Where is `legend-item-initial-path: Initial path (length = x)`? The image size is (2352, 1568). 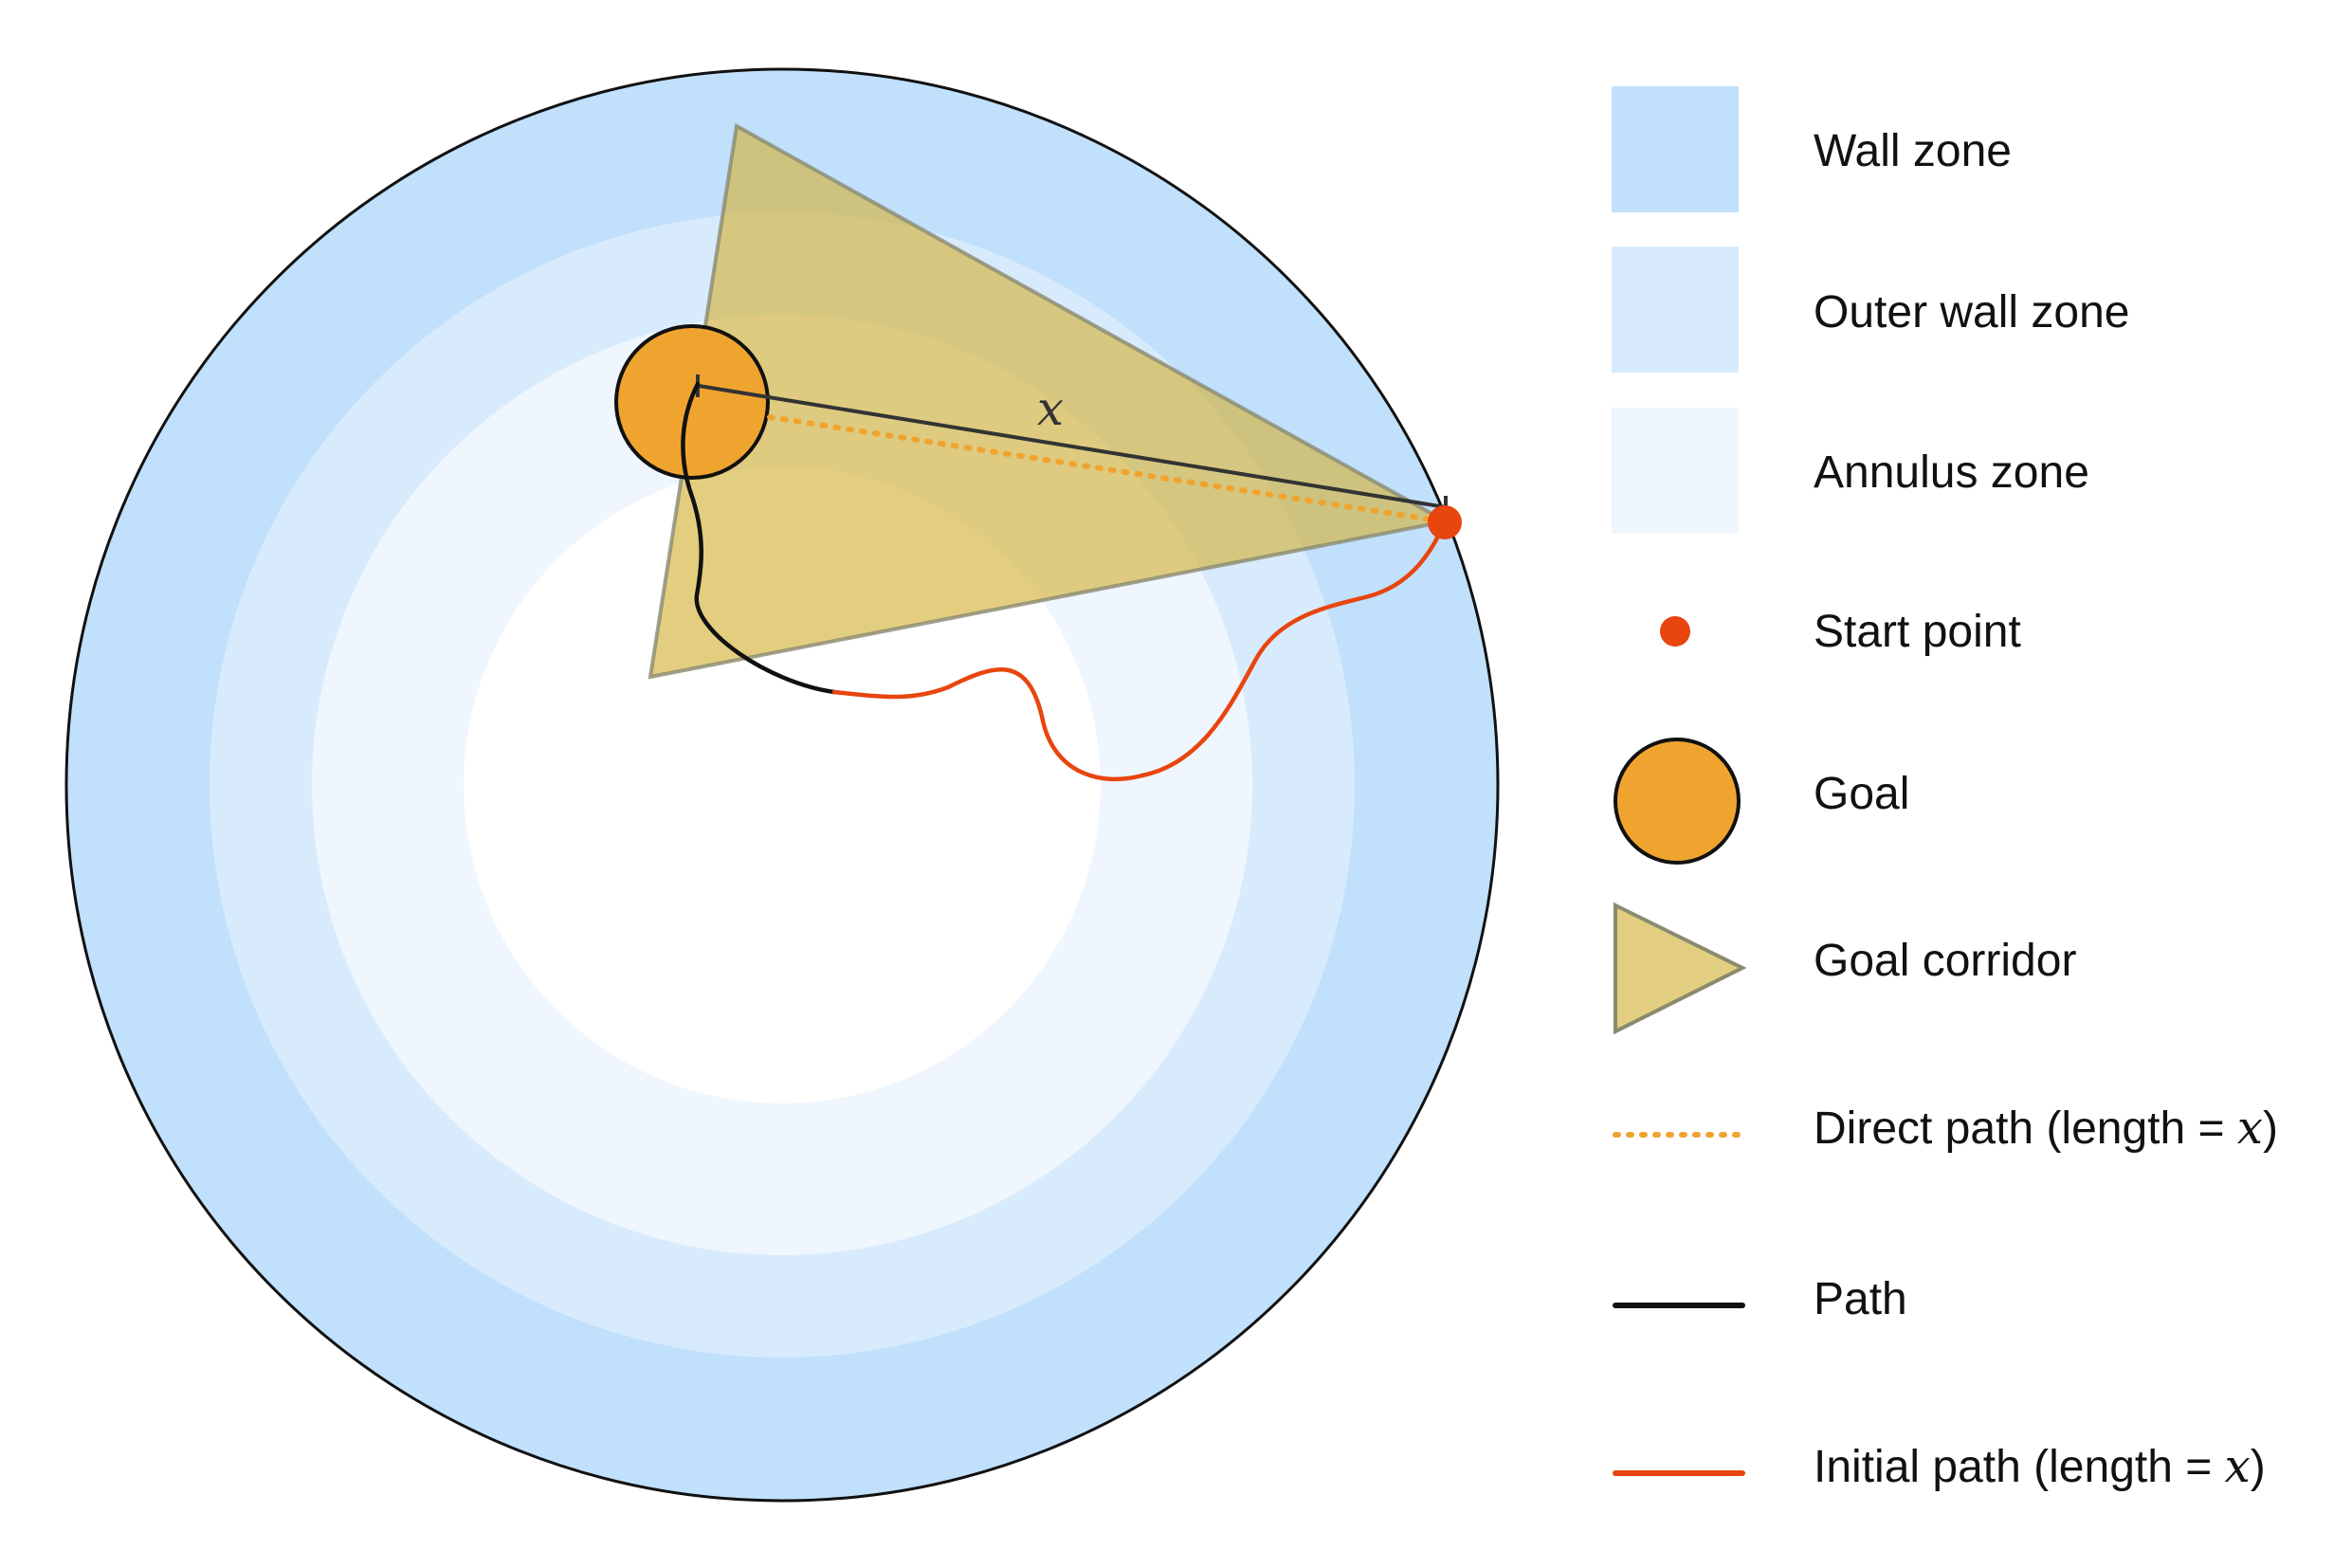 legend-item-initial-path: Initial path (length = x) is located at coordinates (1939, 1466).